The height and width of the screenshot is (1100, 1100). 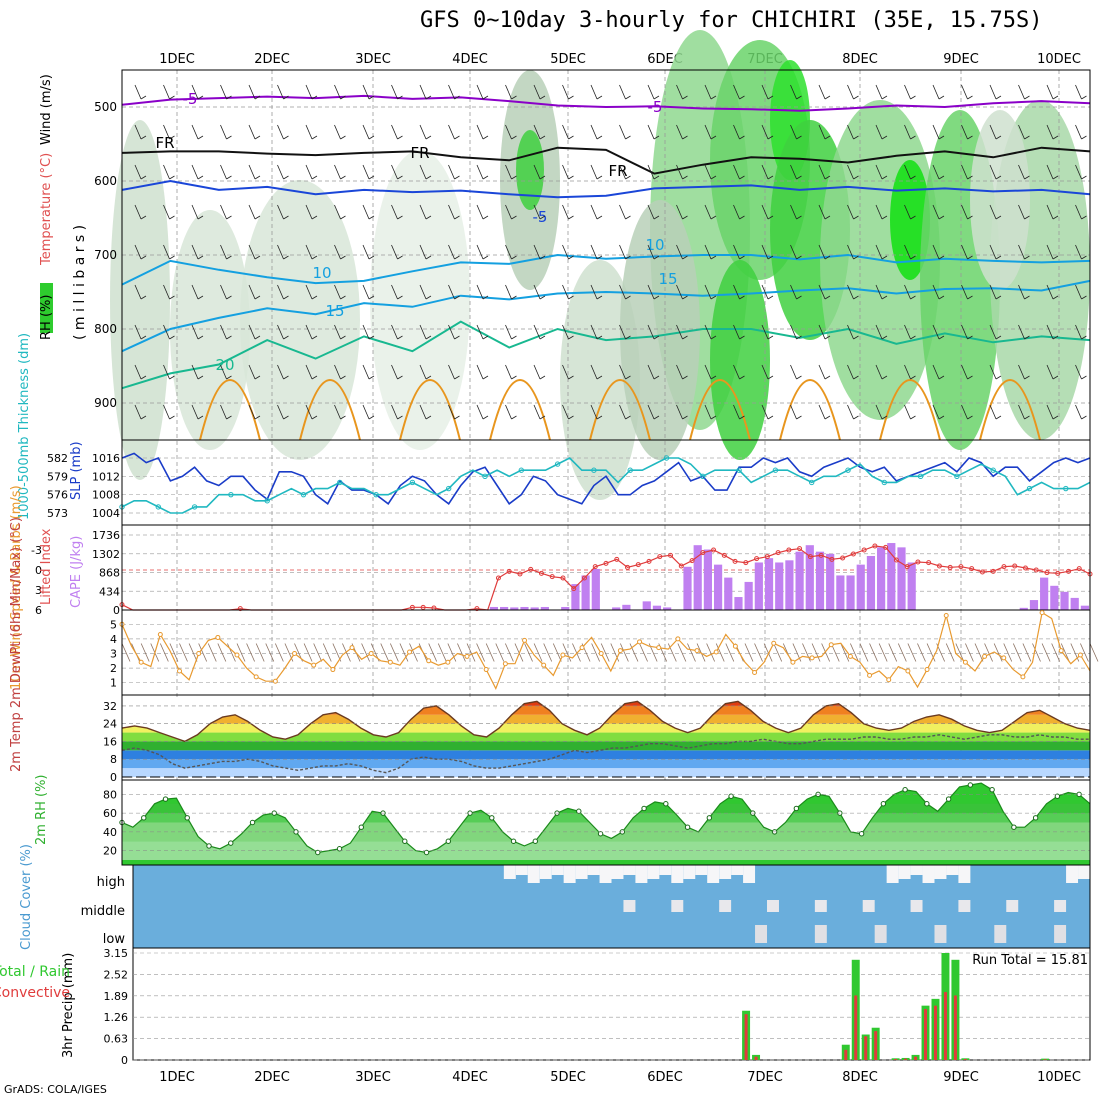 I want to click on precip-total-bar, so click(x=1045, y=1059).